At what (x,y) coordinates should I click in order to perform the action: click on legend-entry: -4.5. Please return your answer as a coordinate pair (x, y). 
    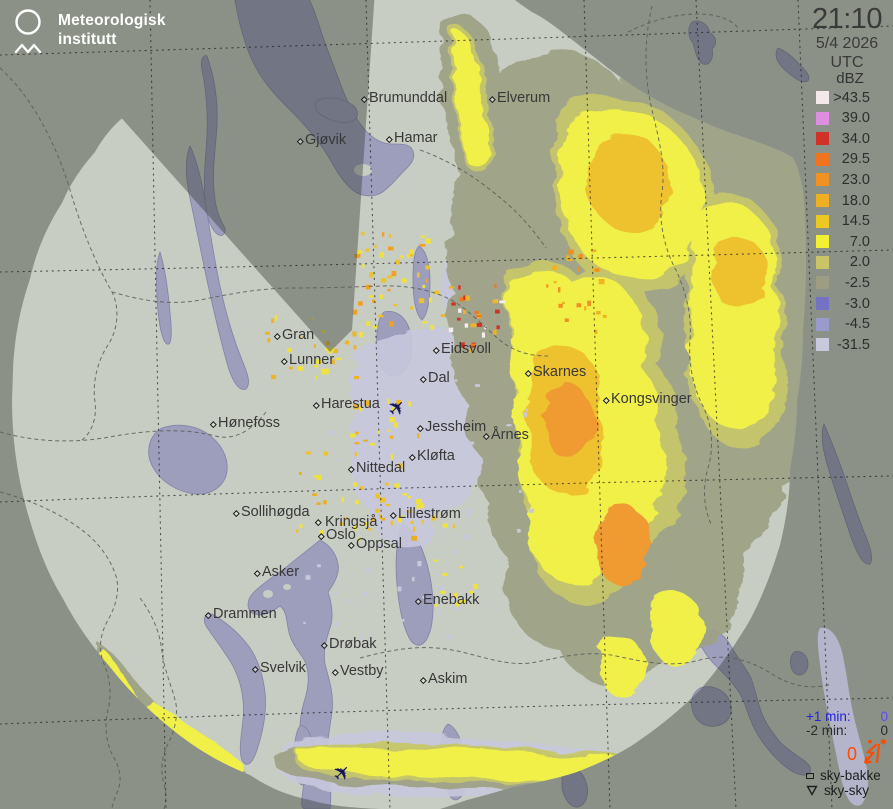
    Looking at the image, I should click on (843, 324).